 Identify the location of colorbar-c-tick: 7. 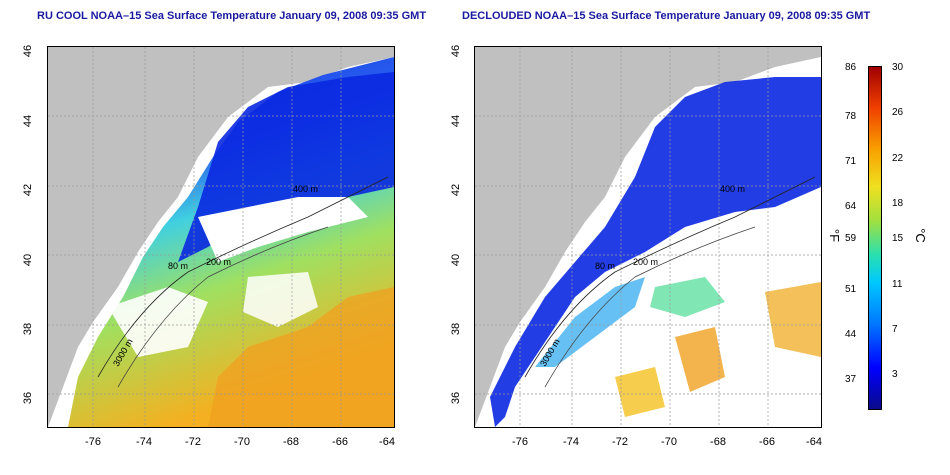
(895, 329).